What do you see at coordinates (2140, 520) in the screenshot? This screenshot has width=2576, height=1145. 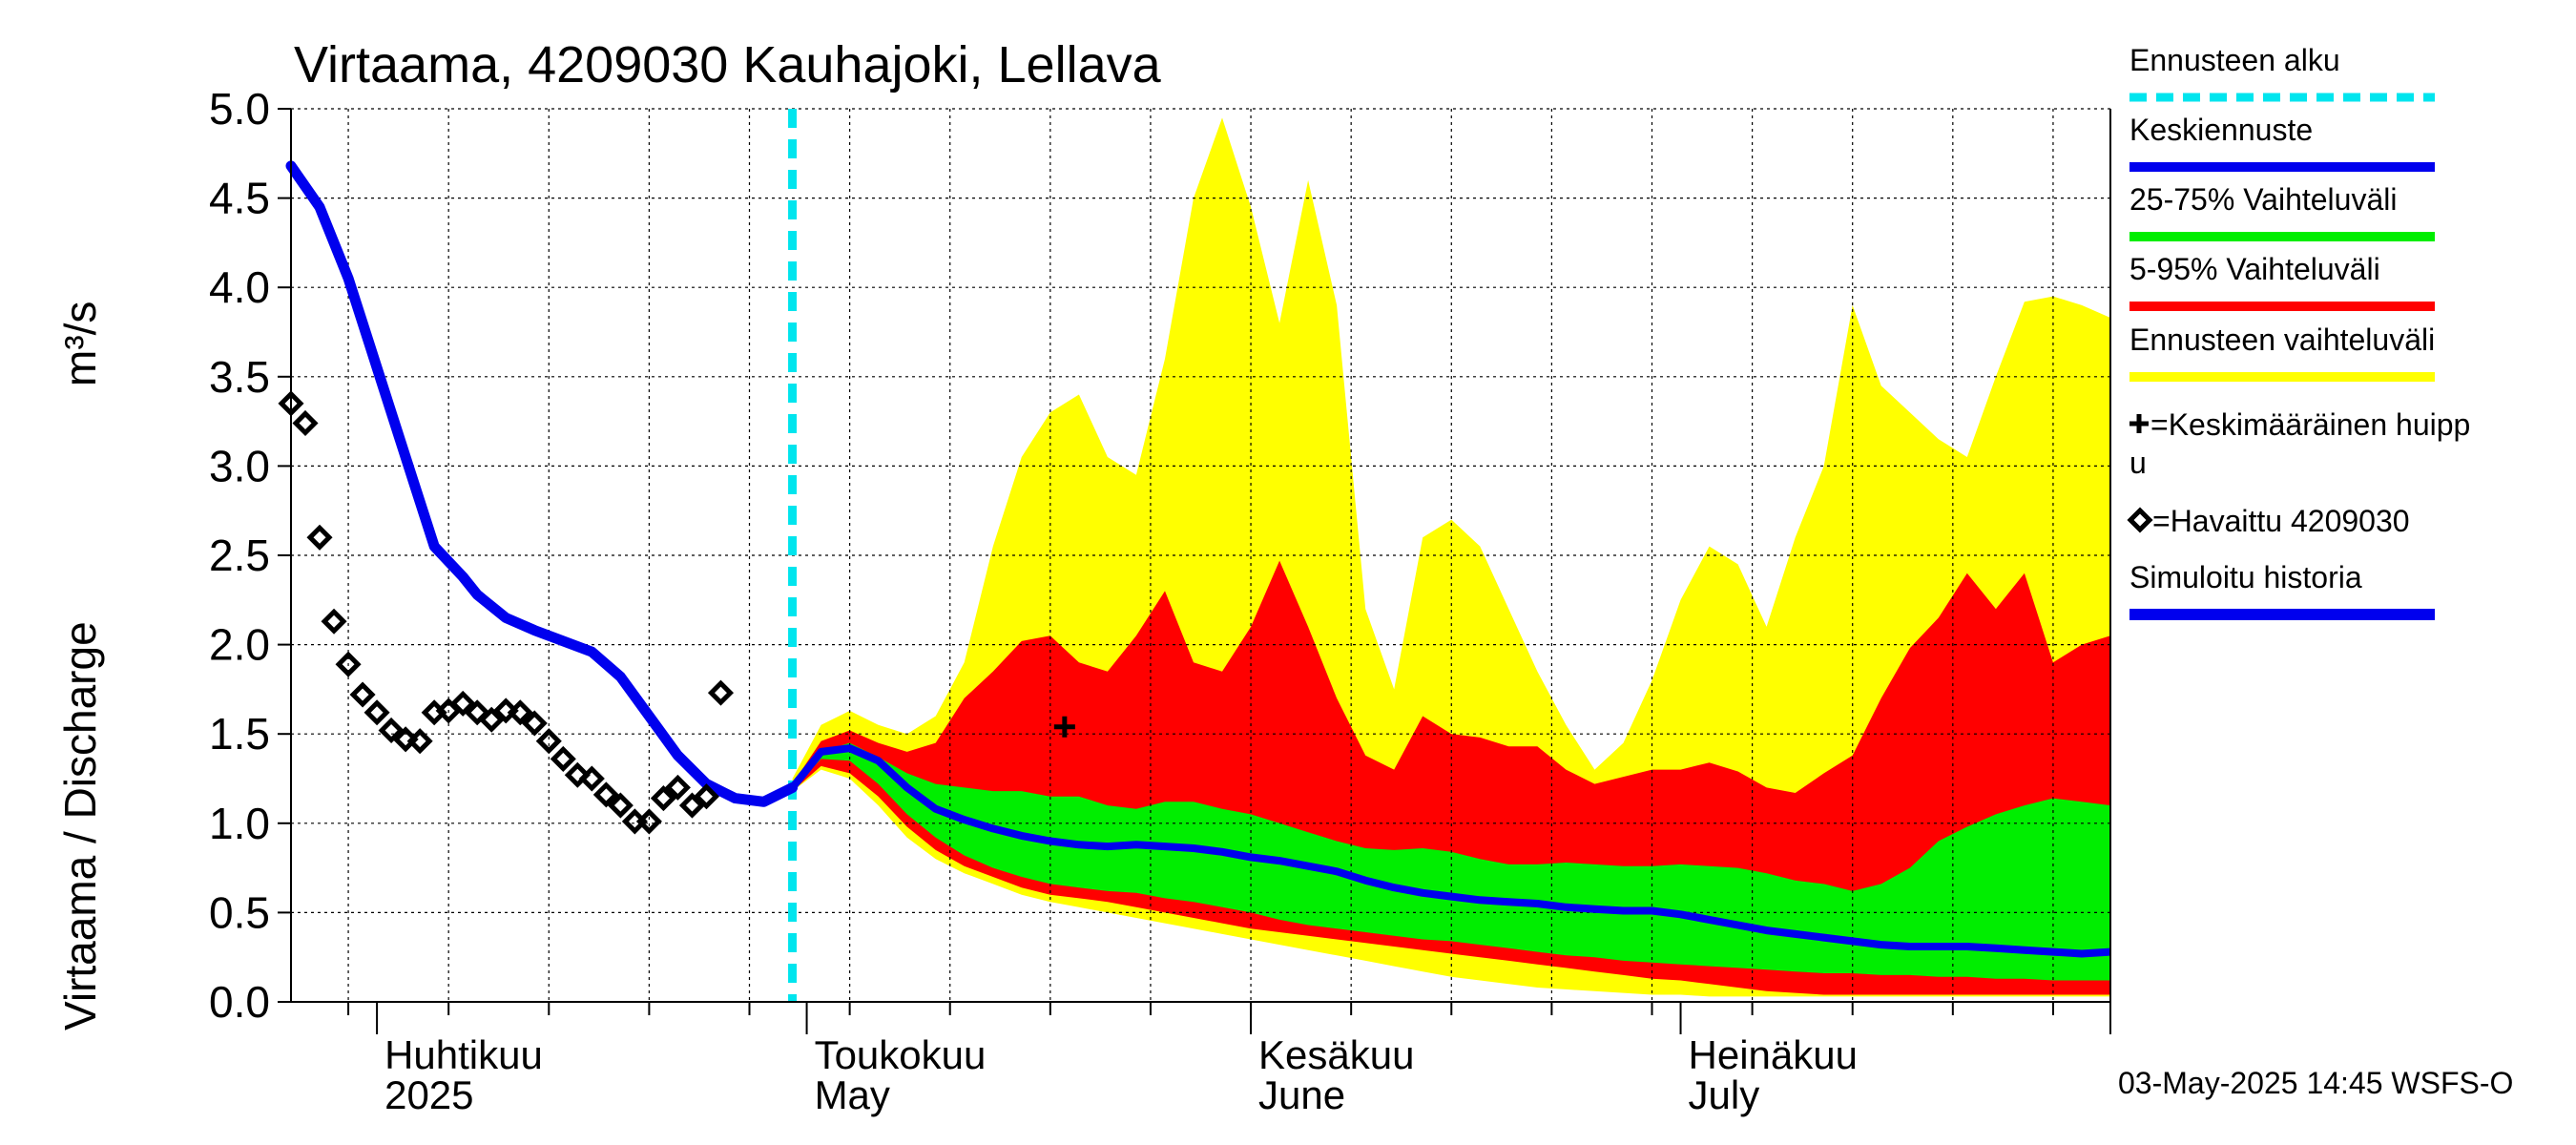 I see `legend-diamond-icon` at bounding box center [2140, 520].